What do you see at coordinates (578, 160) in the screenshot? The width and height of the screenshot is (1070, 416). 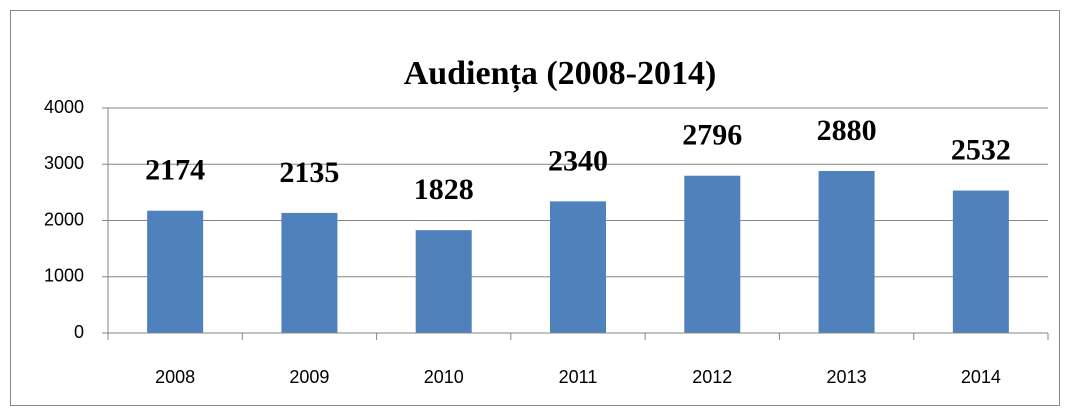 I see `data-label: 2340` at bounding box center [578, 160].